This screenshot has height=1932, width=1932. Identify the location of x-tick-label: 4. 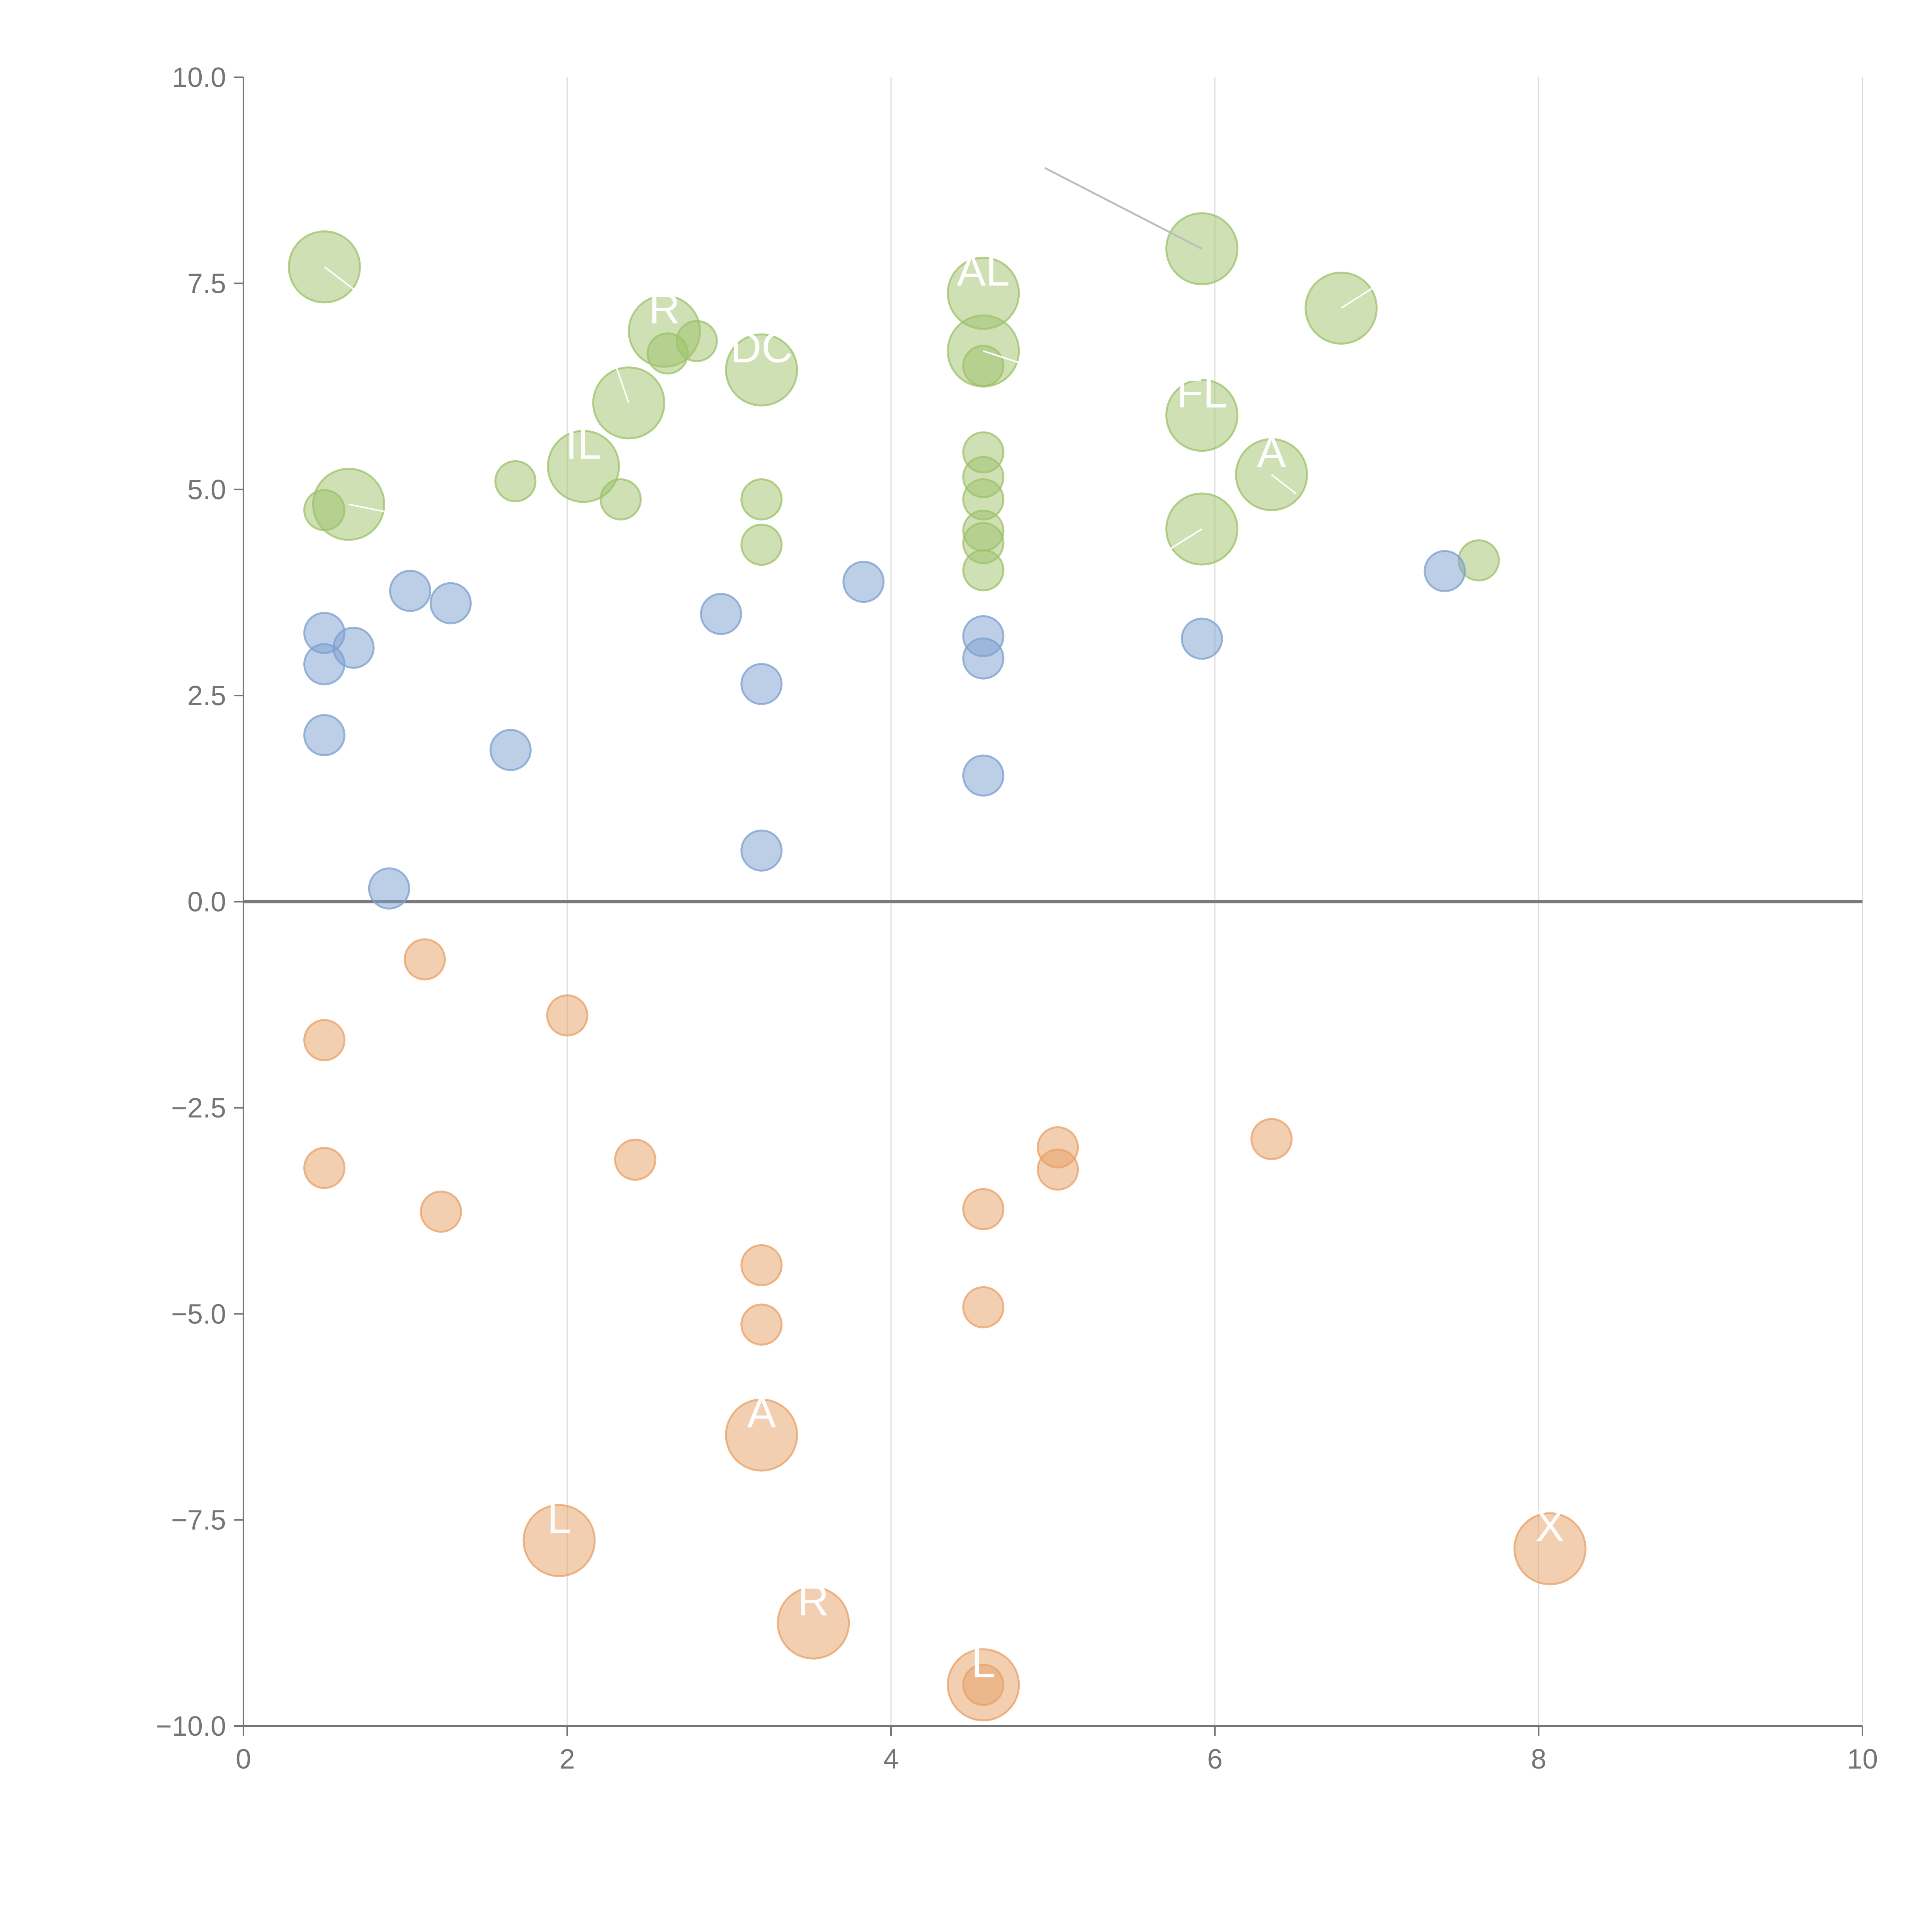
(891, 1759).